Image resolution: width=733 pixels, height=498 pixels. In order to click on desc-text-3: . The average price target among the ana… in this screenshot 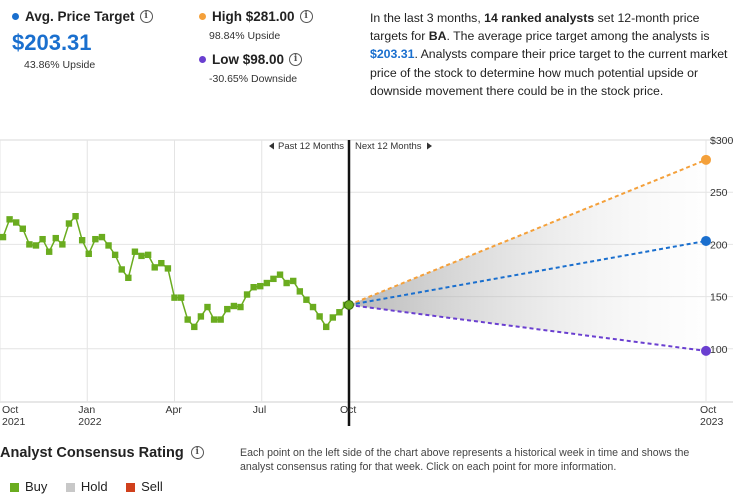, I will do `click(578, 36)`.